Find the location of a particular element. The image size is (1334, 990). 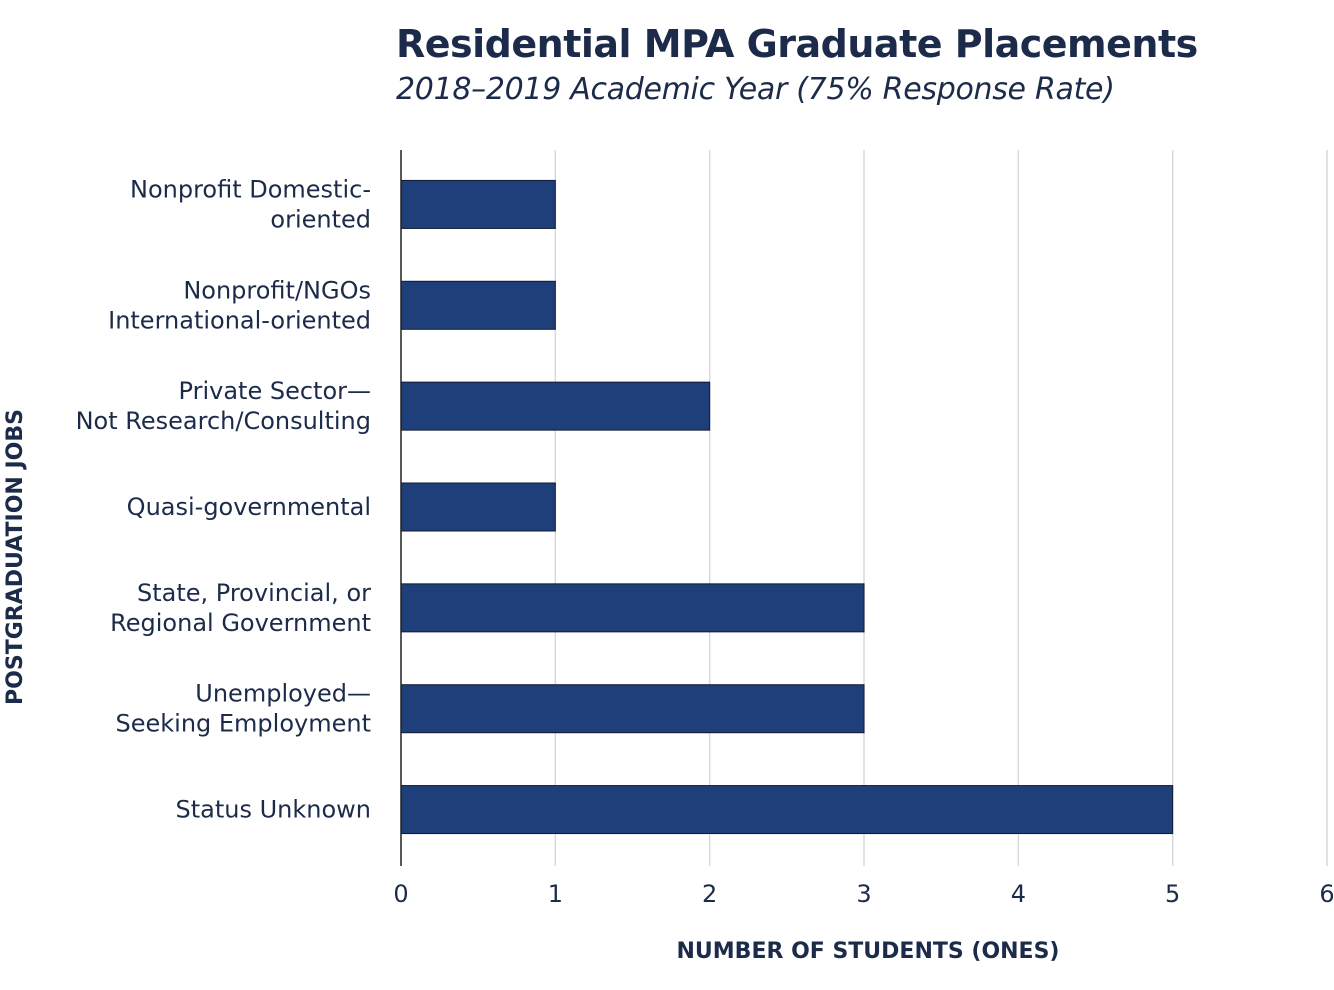

x-tick-label: 4 is located at coordinates (1018, 894).